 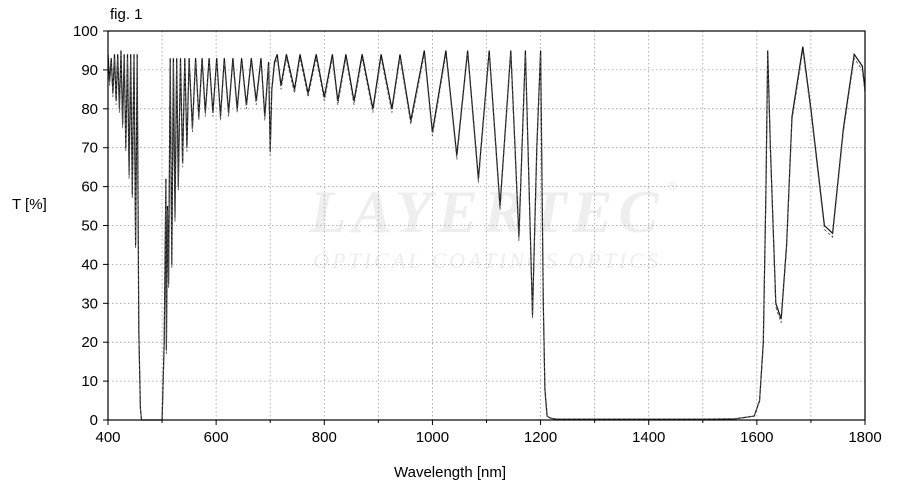 I want to click on y-tick-label: 90, so click(x=89, y=70).